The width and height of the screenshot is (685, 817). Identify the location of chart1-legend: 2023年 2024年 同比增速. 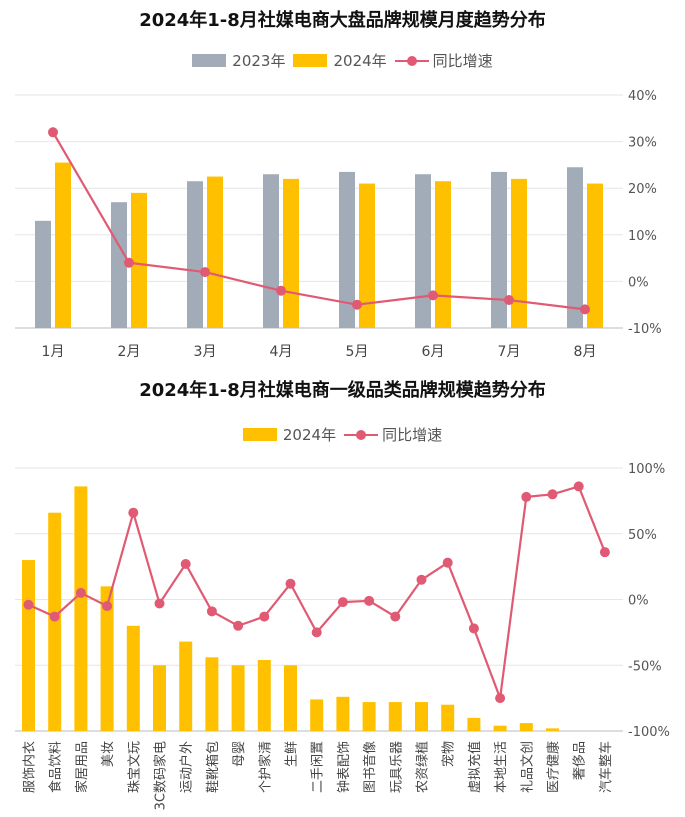
(342, 60).